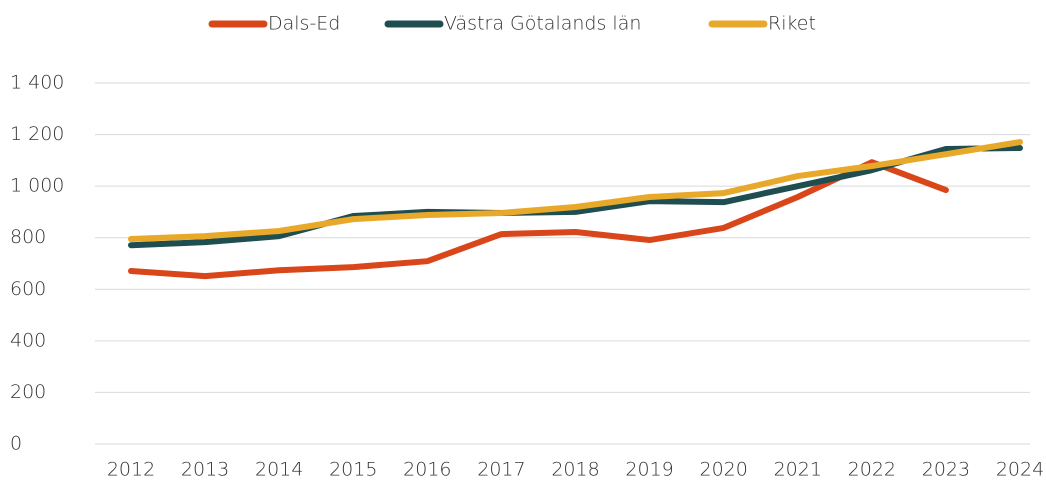  What do you see at coordinates (28, 392) in the screenshot?
I see `y-tick-label: 200` at bounding box center [28, 392].